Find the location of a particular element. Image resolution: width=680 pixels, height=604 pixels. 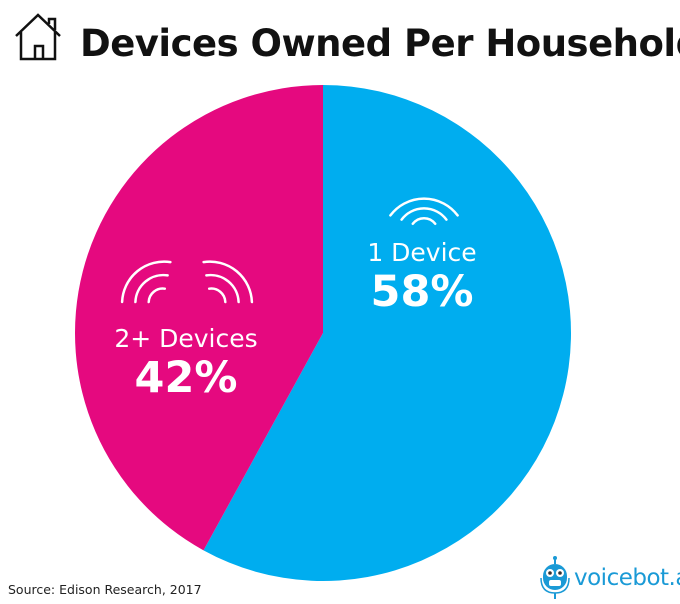

house-icon is located at coordinates (38, 37).